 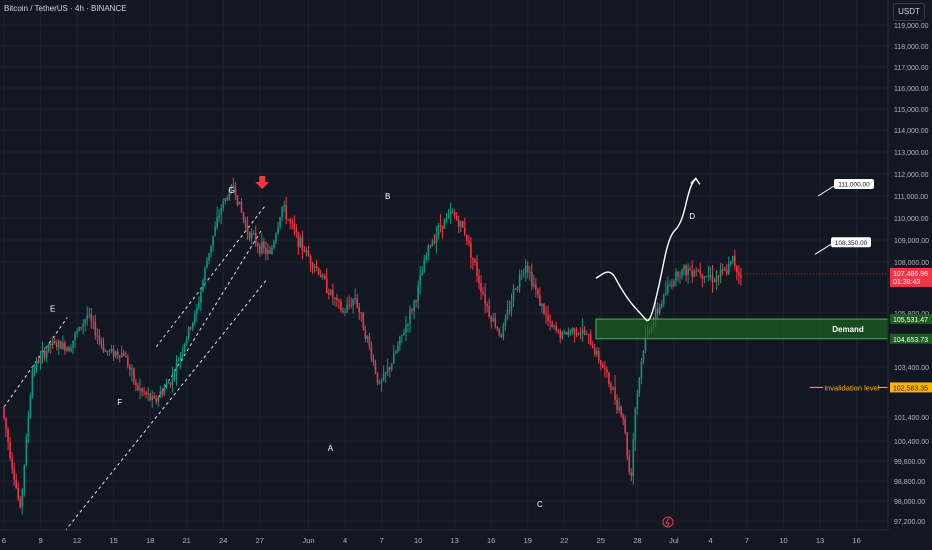 What do you see at coordinates (637, 540) in the screenshot?
I see `time-tick-label: 28` at bounding box center [637, 540].